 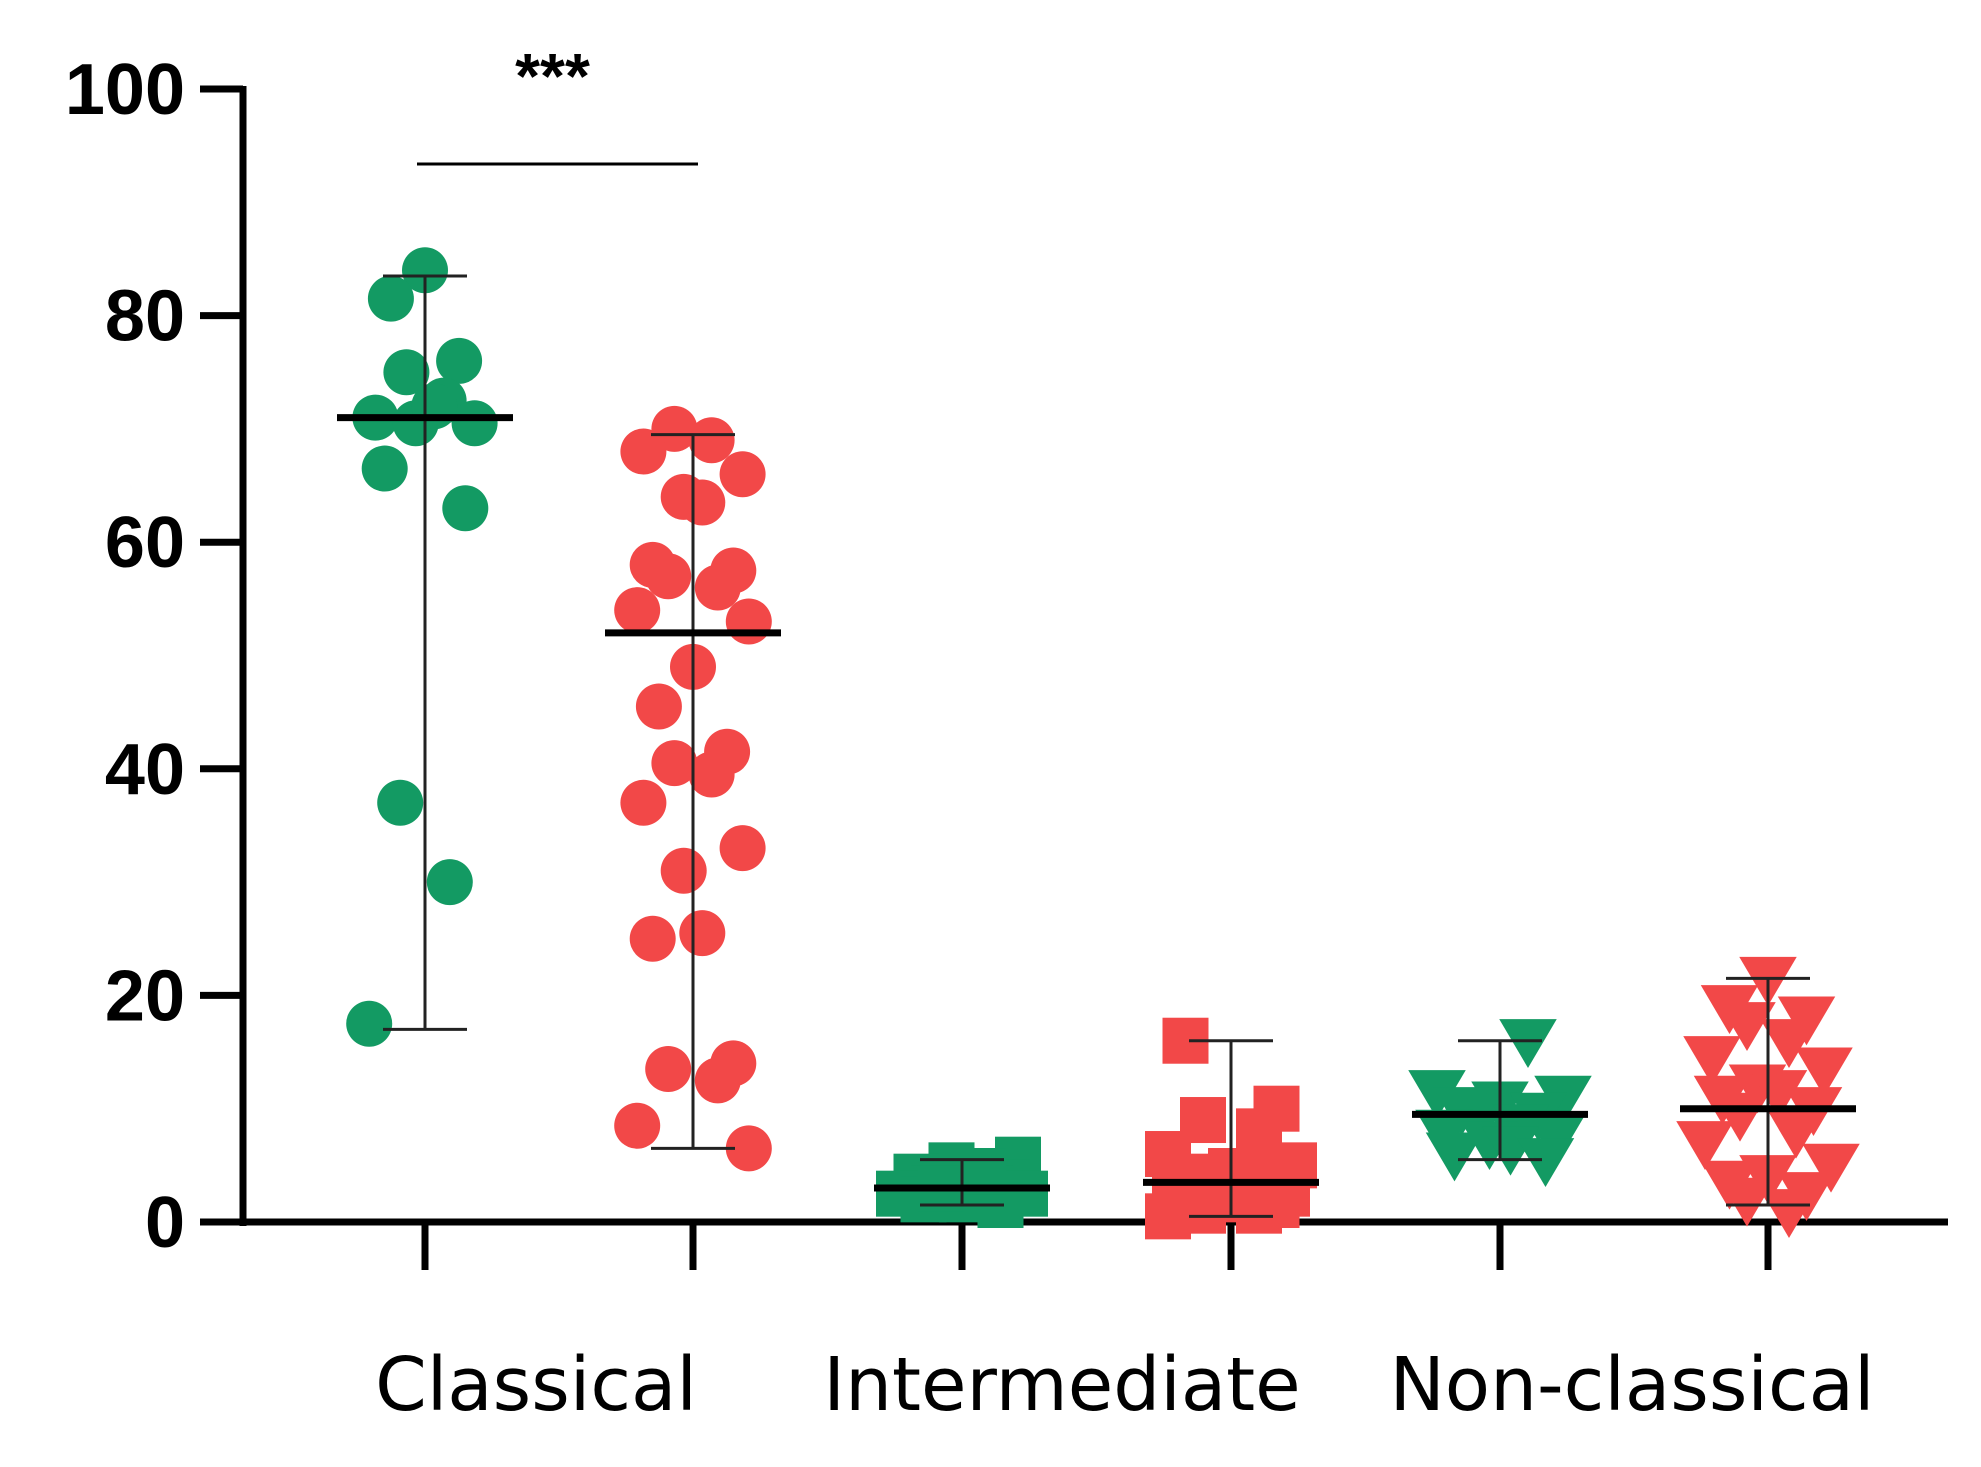 What do you see at coordinates (145, 317) in the screenshot?
I see `y-tick-label: 80` at bounding box center [145, 317].